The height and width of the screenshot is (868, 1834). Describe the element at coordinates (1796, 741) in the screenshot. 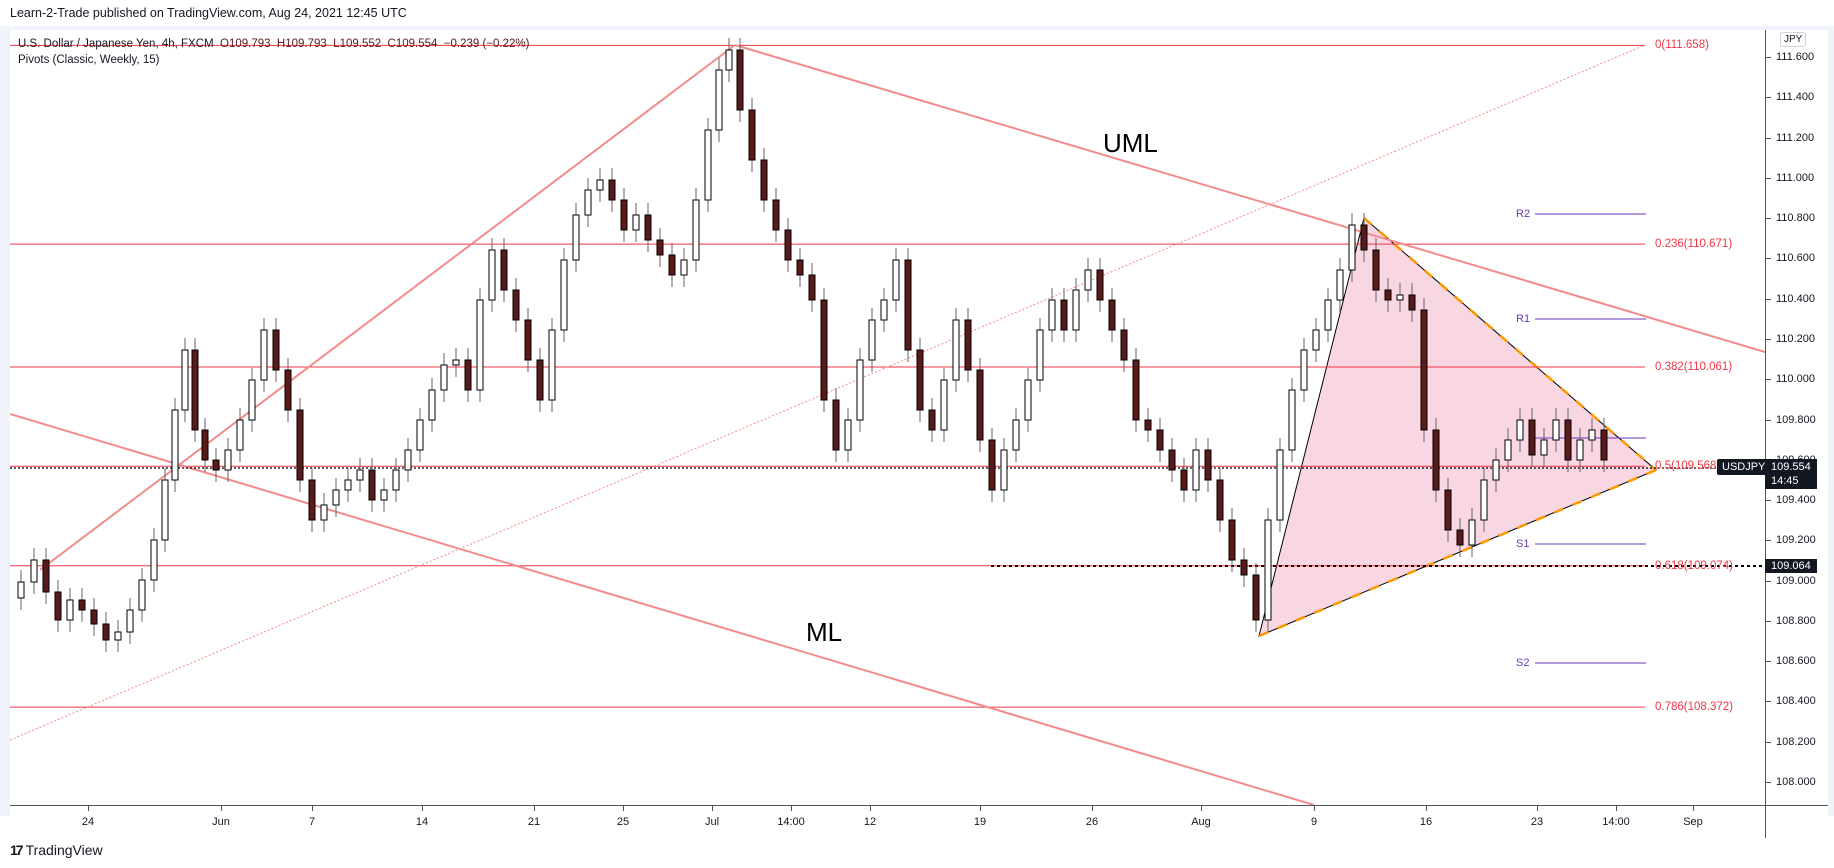

I see `price-tick-label: 108.200` at that location.